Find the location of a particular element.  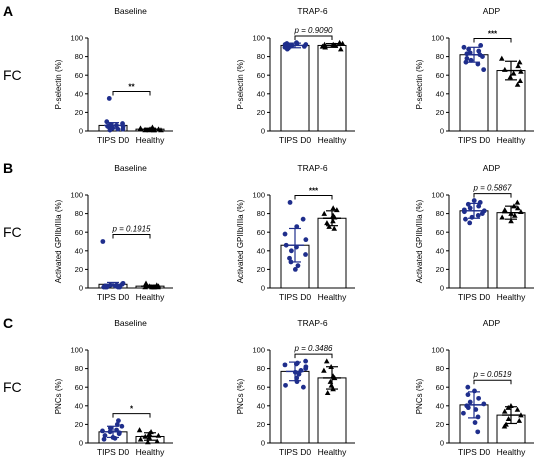

significance-label: p = 0.3486 is located at coordinates (313, 348).